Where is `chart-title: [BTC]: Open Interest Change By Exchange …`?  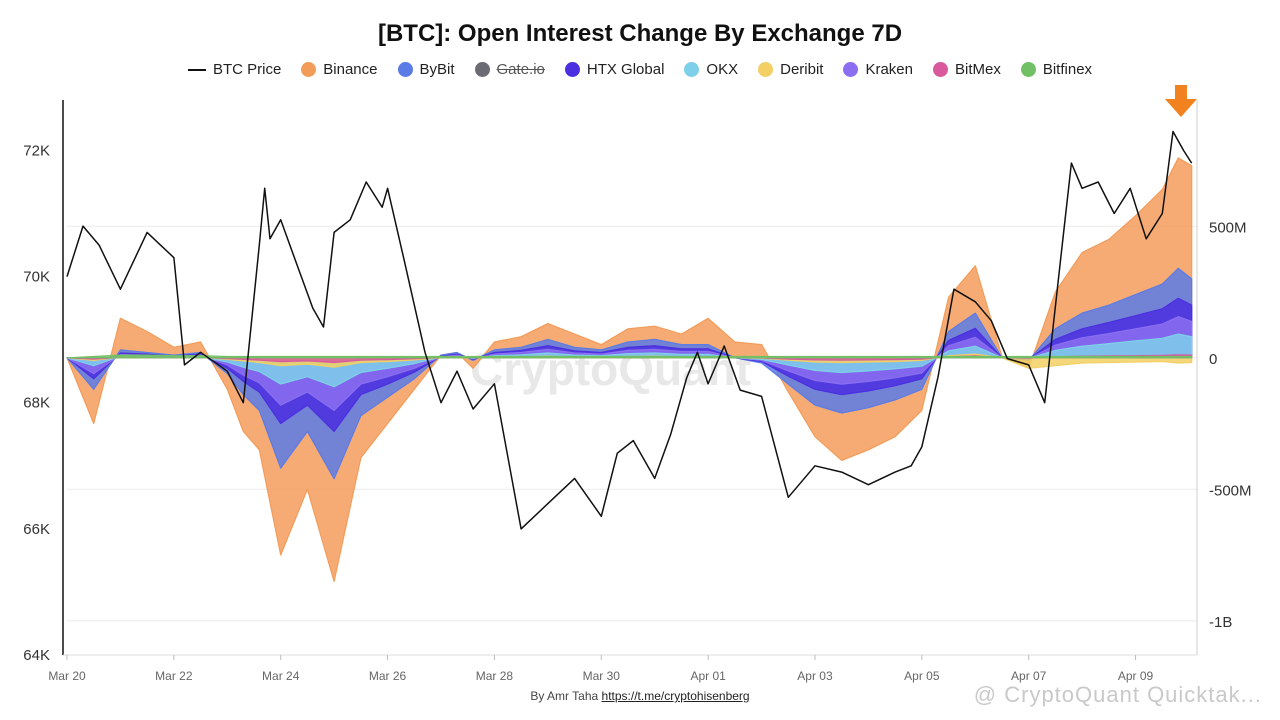
chart-title: [BTC]: Open Interest Change By Exchange … is located at coordinates (640, 33).